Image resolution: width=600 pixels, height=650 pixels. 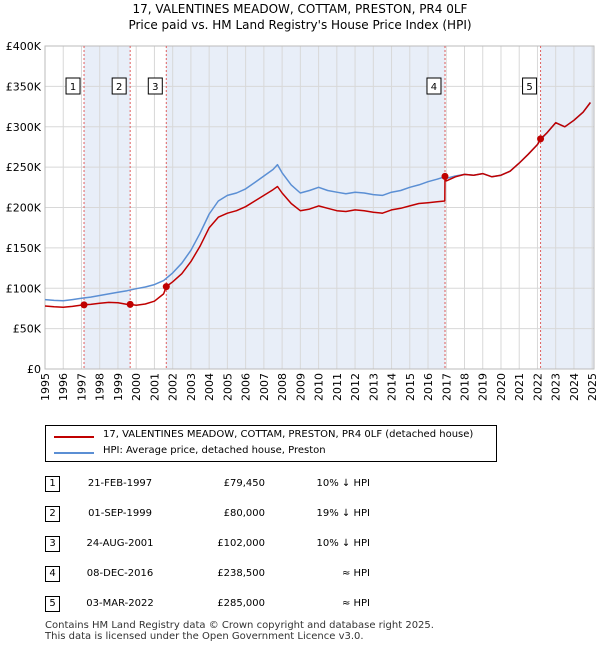 I want to click on sale-number-badge: 2, so click(x=52, y=514).